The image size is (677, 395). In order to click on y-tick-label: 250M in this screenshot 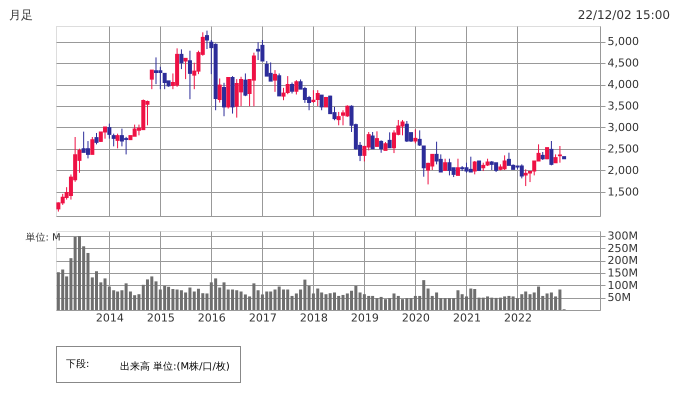, I will do `click(623, 248)`.